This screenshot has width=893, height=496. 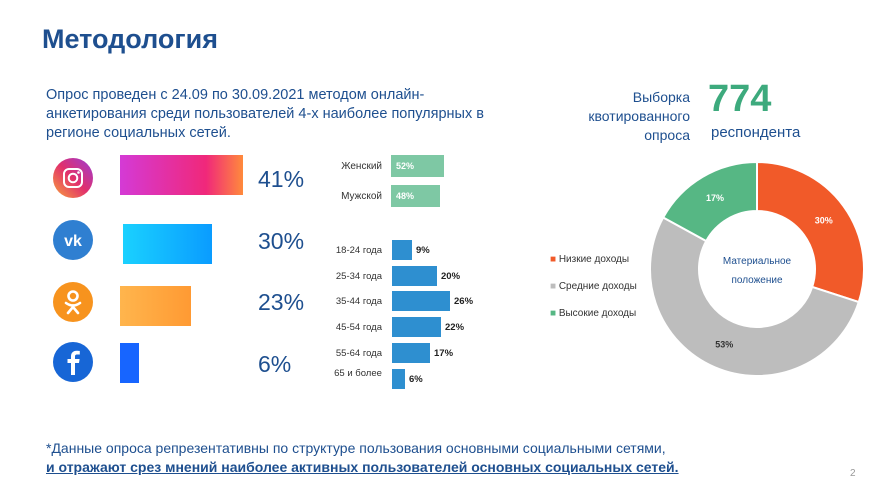 What do you see at coordinates (281, 241) in the screenshot?
I see `vk-share-pct: 30%` at bounding box center [281, 241].